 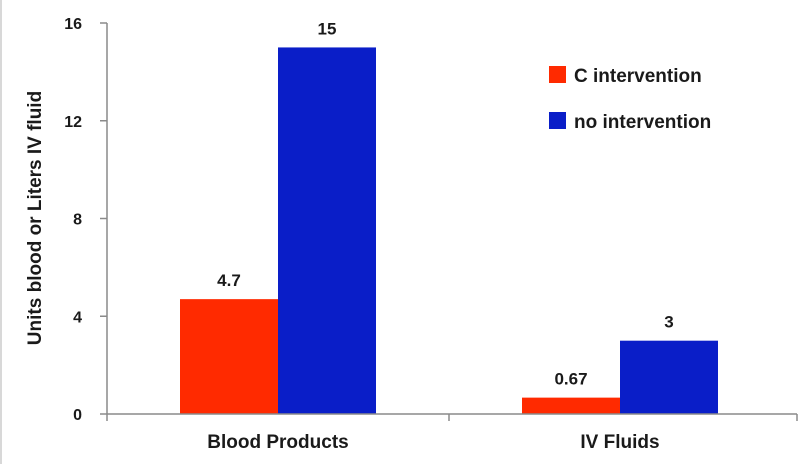 I want to click on legend-label: no intervention, so click(x=642, y=122).